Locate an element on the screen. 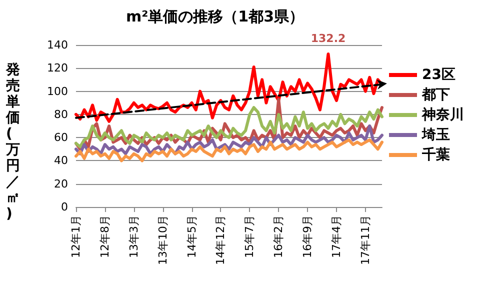 The width and height of the screenshot is (481, 294). y-tick-label: 120 is located at coordinates (57, 68).